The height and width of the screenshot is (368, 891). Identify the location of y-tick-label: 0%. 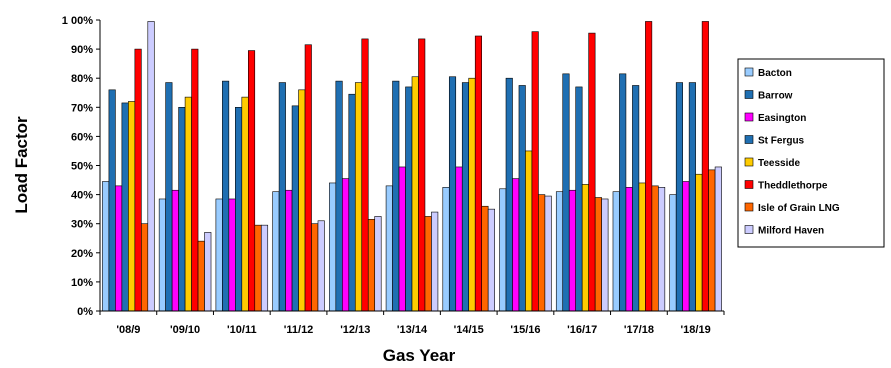
(85, 312).